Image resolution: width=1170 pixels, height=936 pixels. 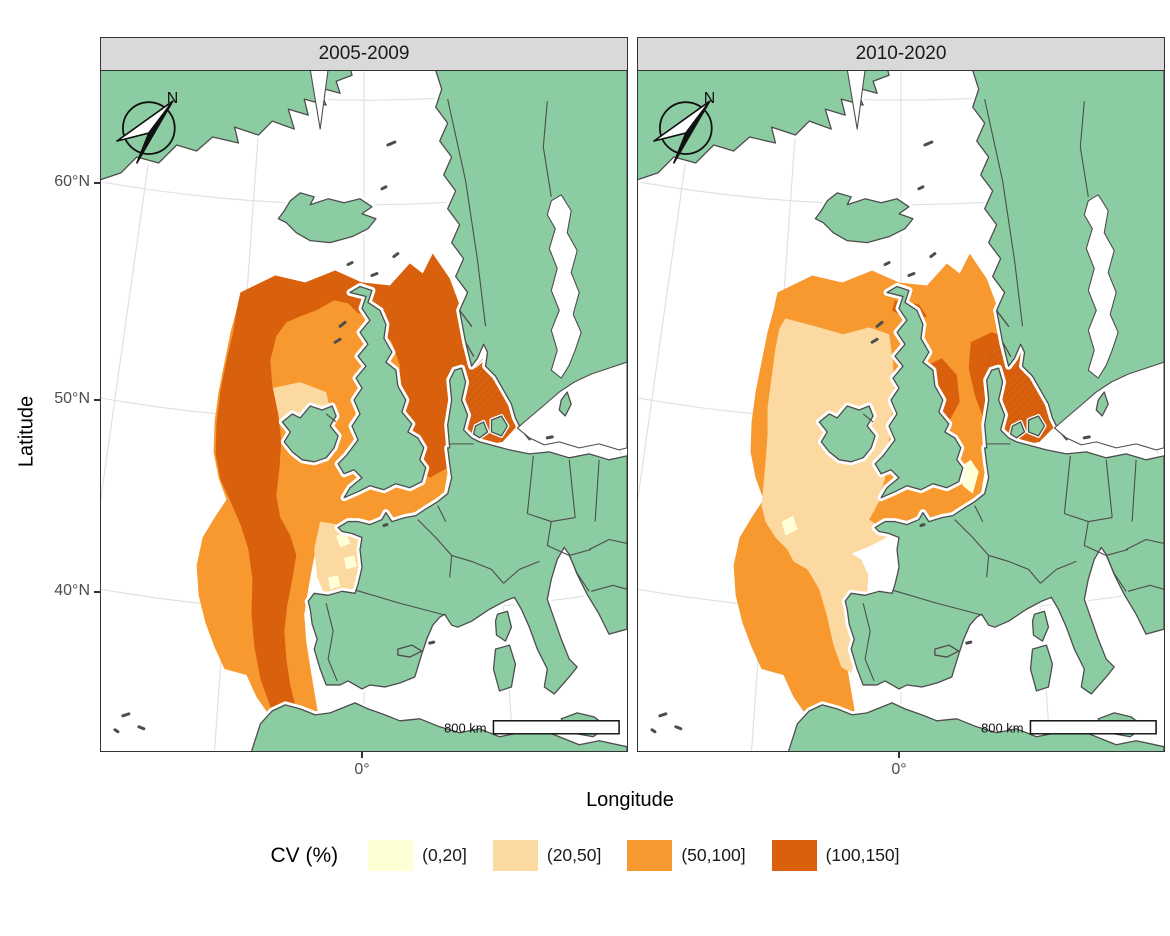 What do you see at coordinates (362, 755) in the screenshot?
I see `x-tick-0-left` at bounding box center [362, 755].